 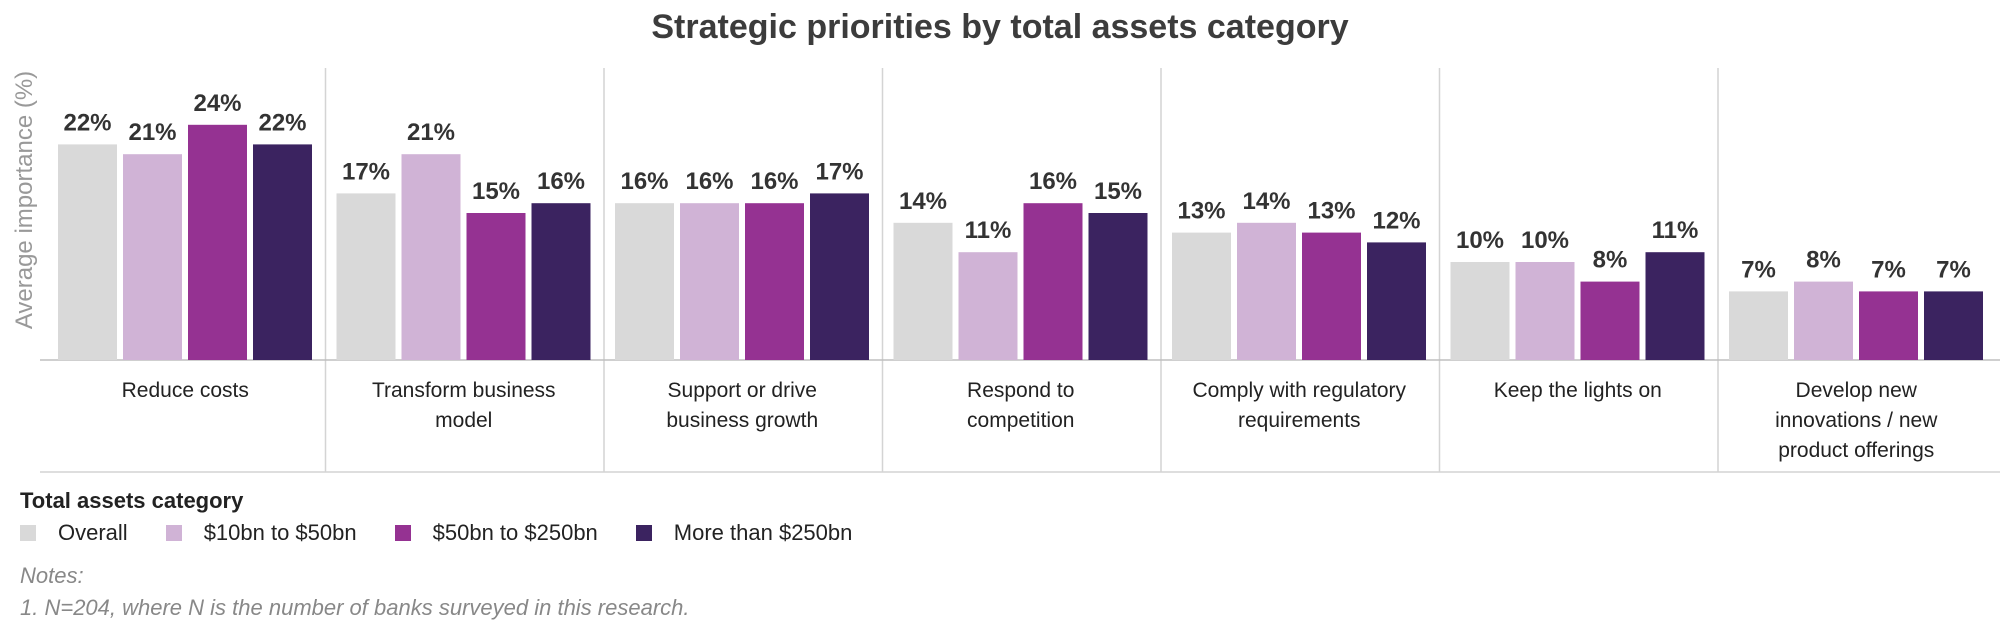 I want to click on x-tick-label: requirements, so click(x=1299, y=420).